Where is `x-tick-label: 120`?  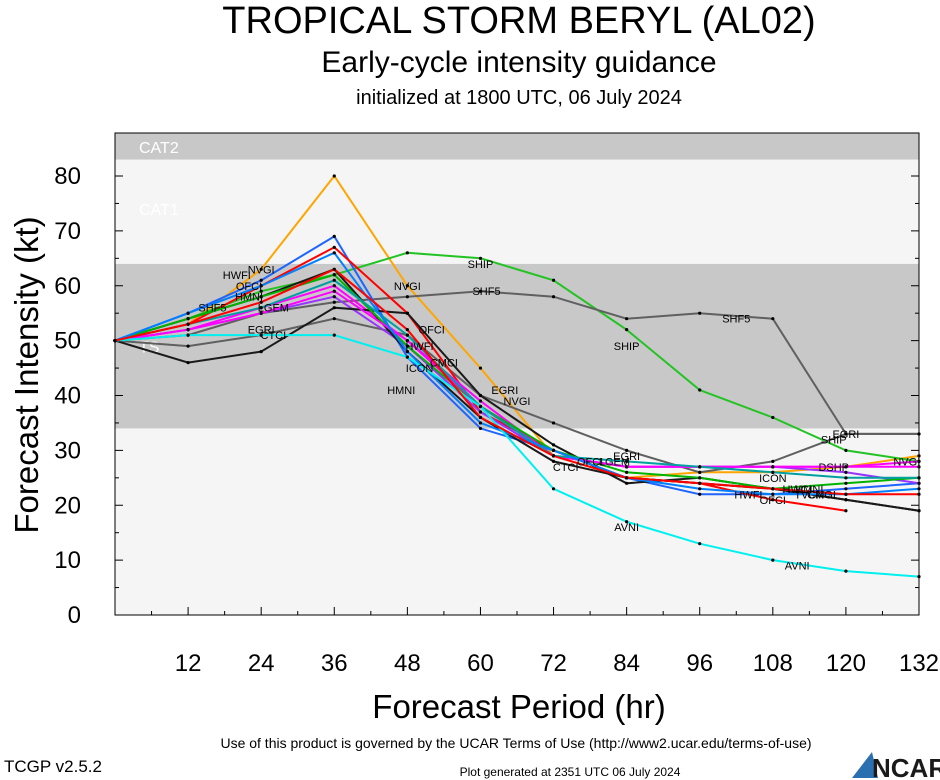
x-tick-label: 120 is located at coordinates (846, 663).